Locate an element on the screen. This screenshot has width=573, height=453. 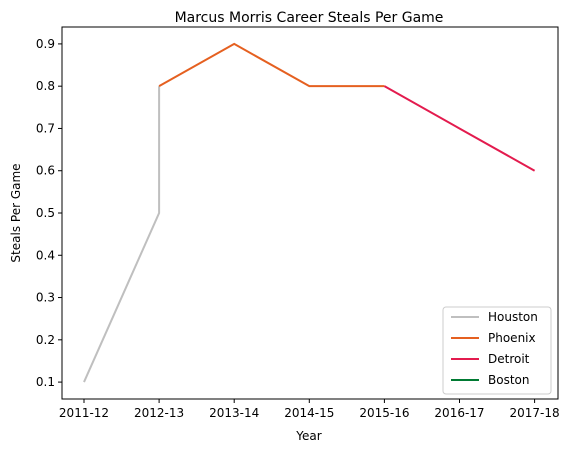
legend-label-phoenix: Phoenix is located at coordinates (512, 338).